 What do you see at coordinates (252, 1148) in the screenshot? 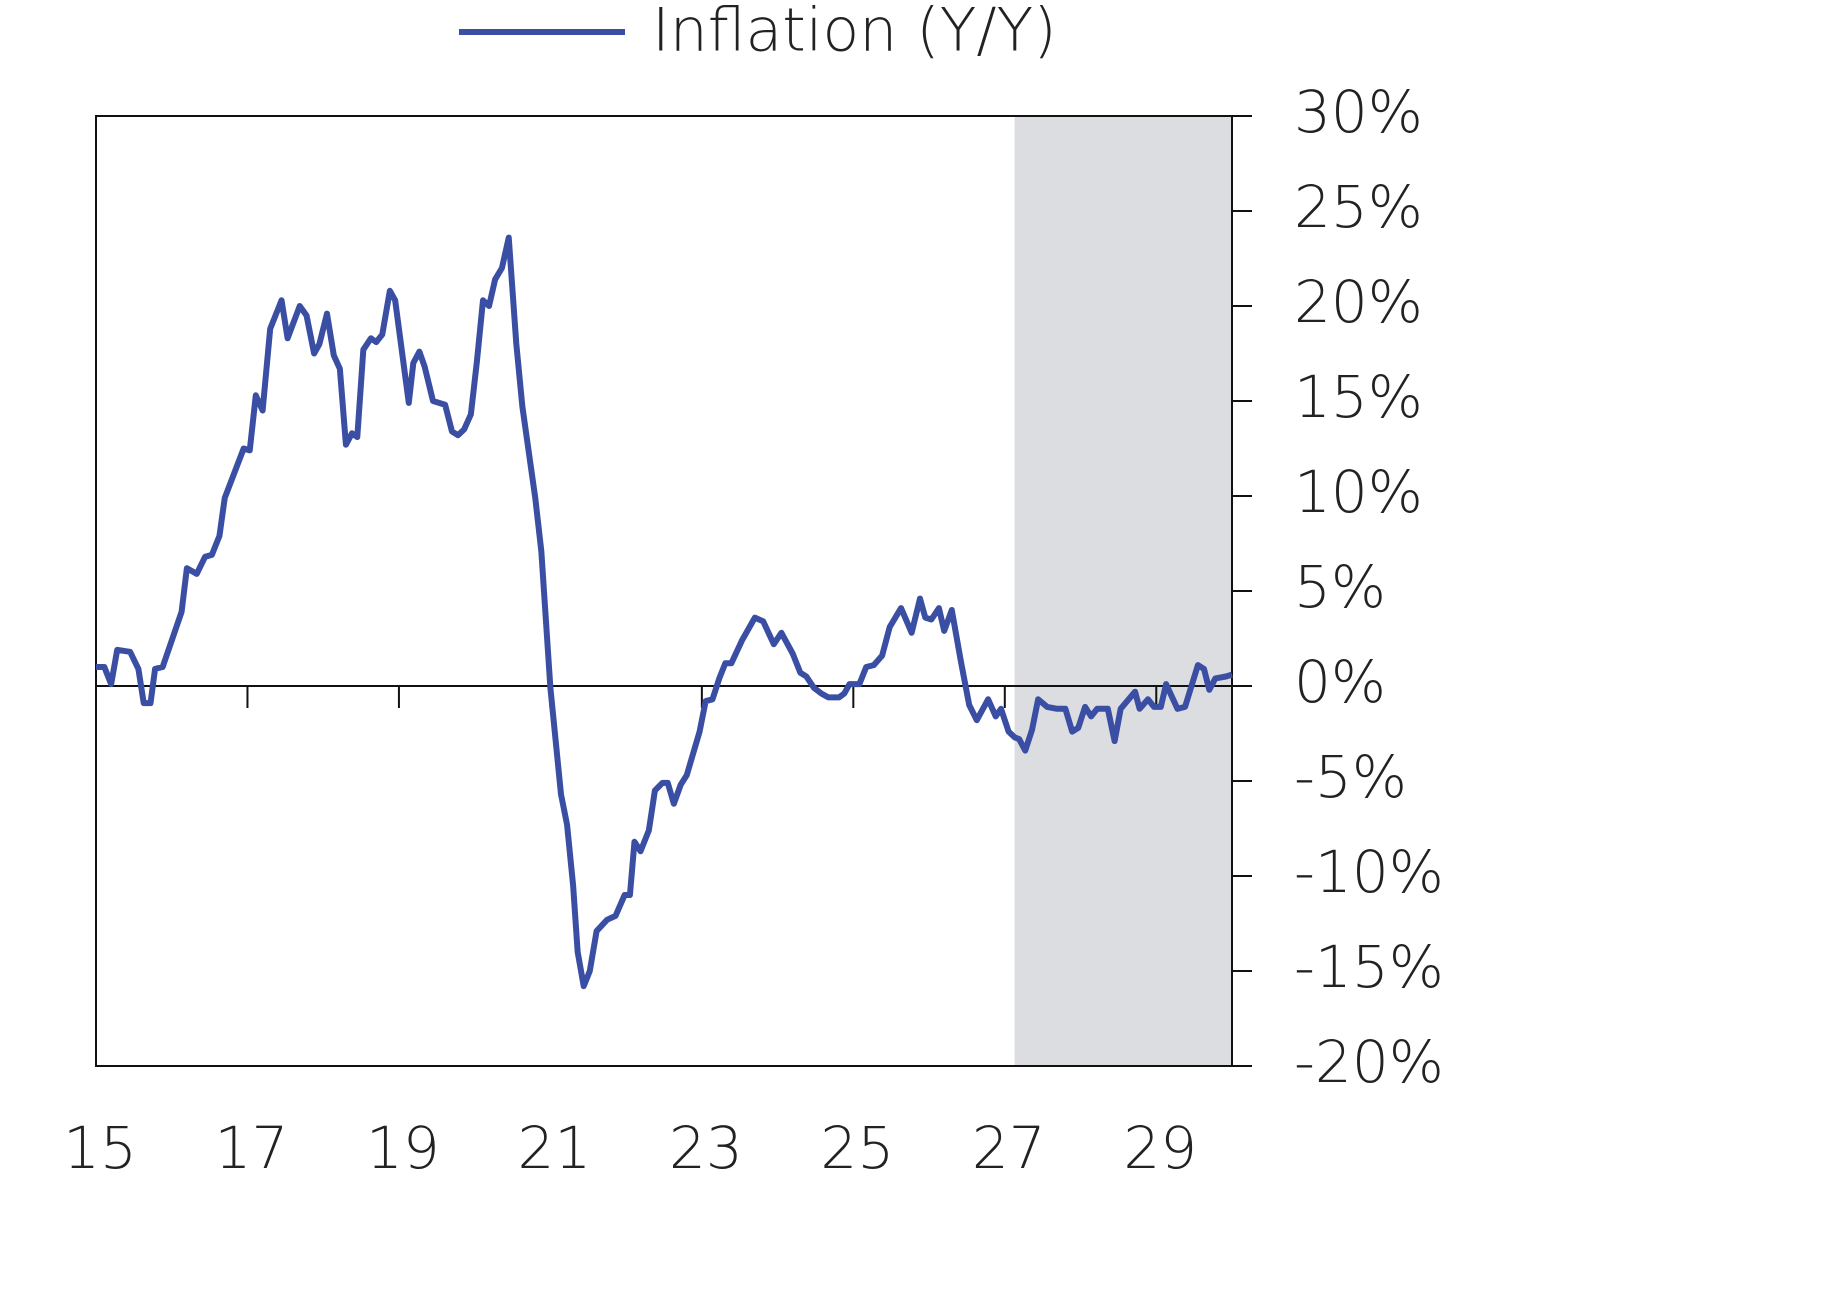
I see `x-tick-label: 17` at bounding box center [252, 1148].